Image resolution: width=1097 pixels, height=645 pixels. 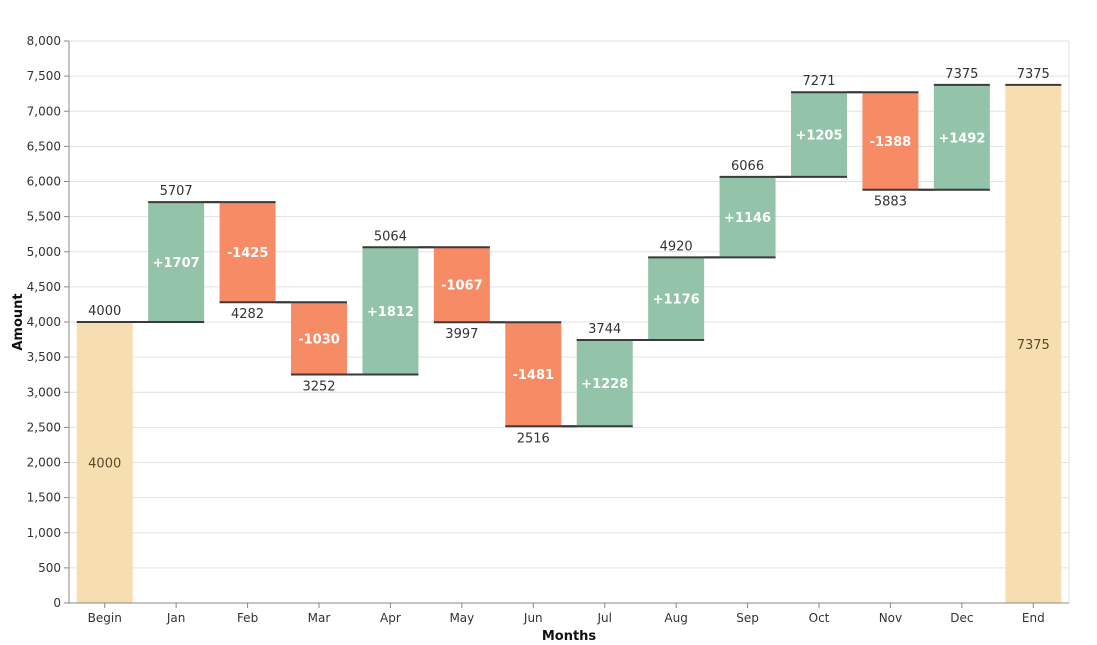 I want to click on y-tick-label: 8,000, so click(x=44, y=41).